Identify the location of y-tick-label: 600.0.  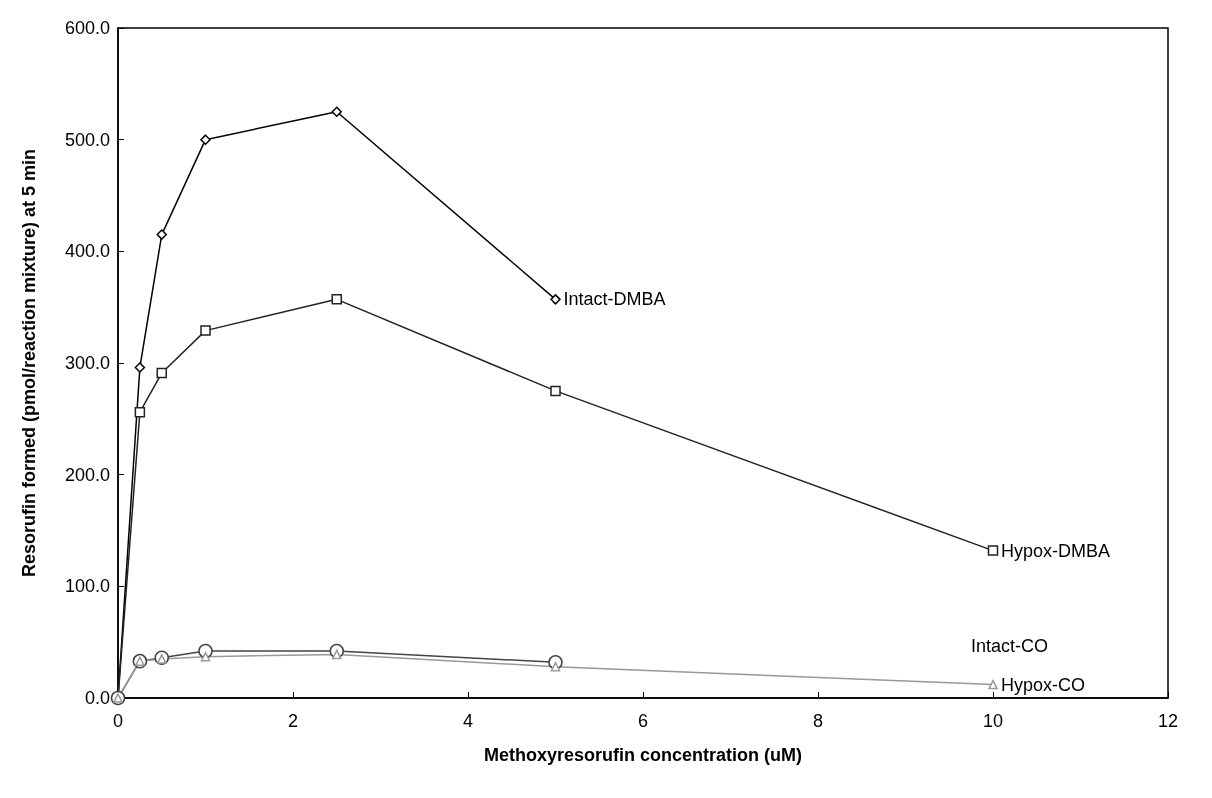
(87, 28).